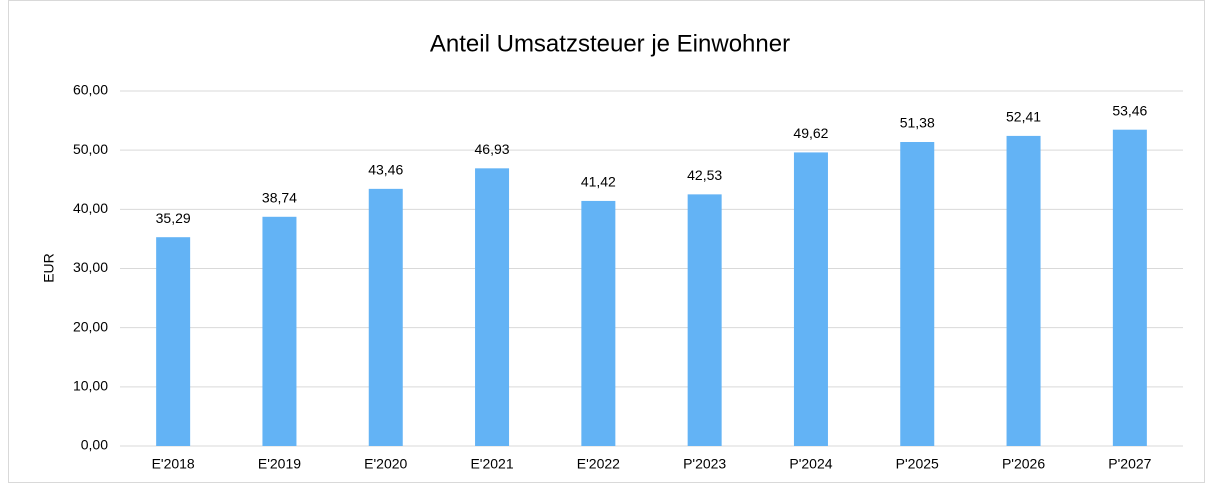  What do you see at coordinates (917, 464) in the screenshot?
I see `x-tick-label: P'2025` at bounding box center [917, 464].